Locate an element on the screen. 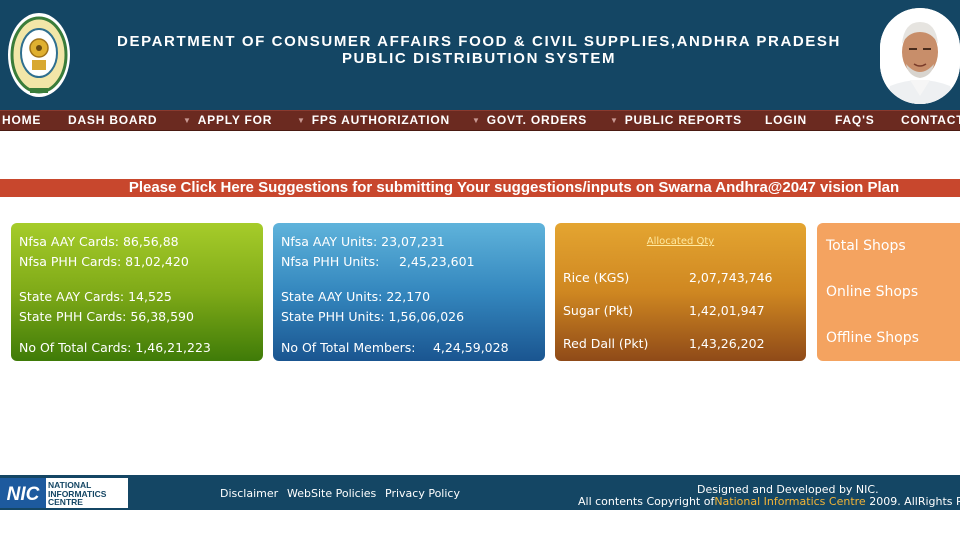 The image size is (960, 540). nav-contact: CONTACT is located at coordinates (930, 120).